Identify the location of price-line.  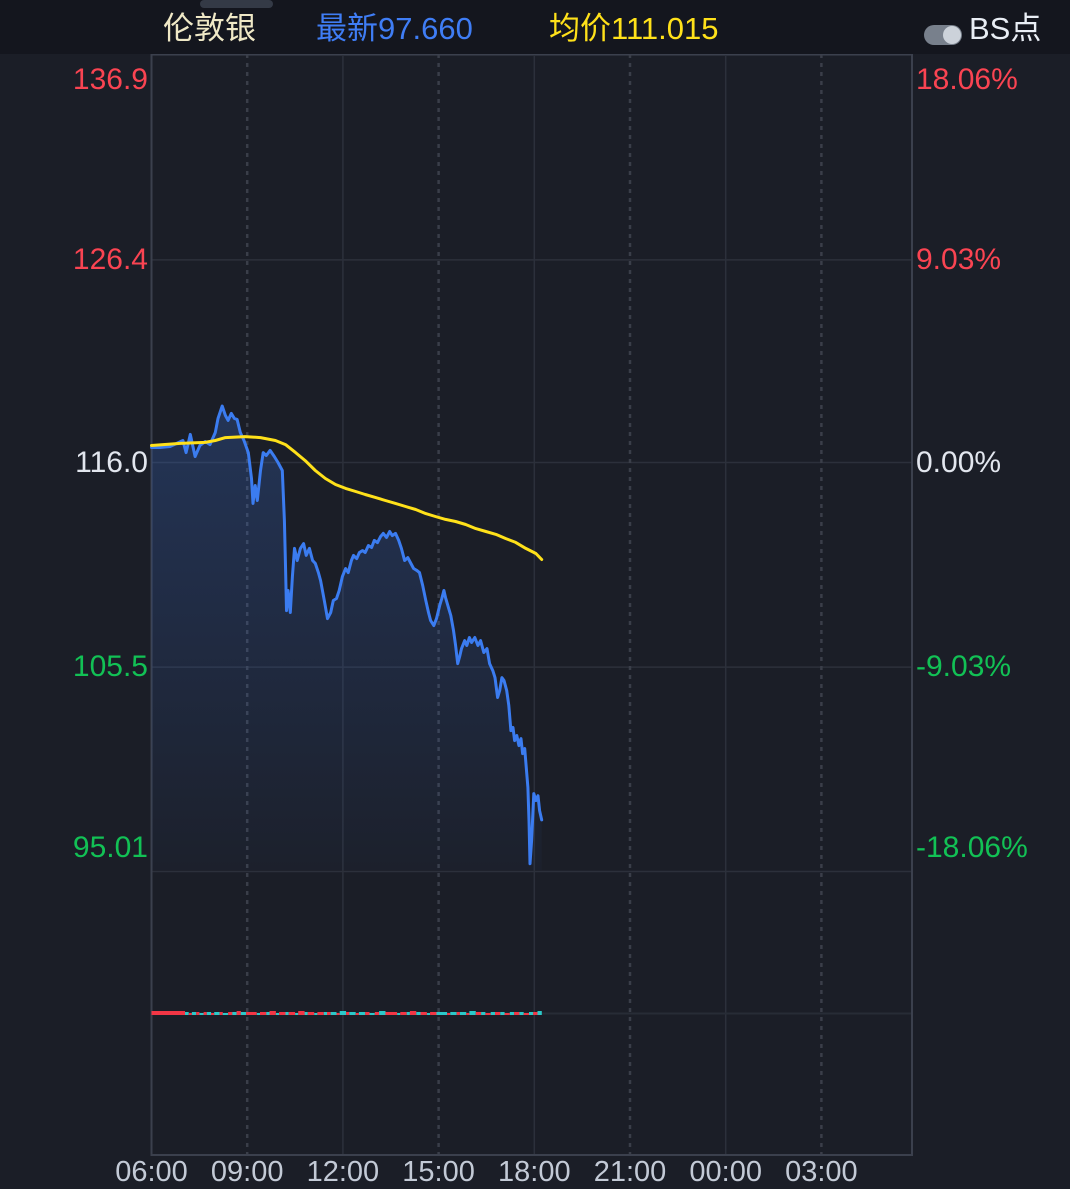
(347, 635).